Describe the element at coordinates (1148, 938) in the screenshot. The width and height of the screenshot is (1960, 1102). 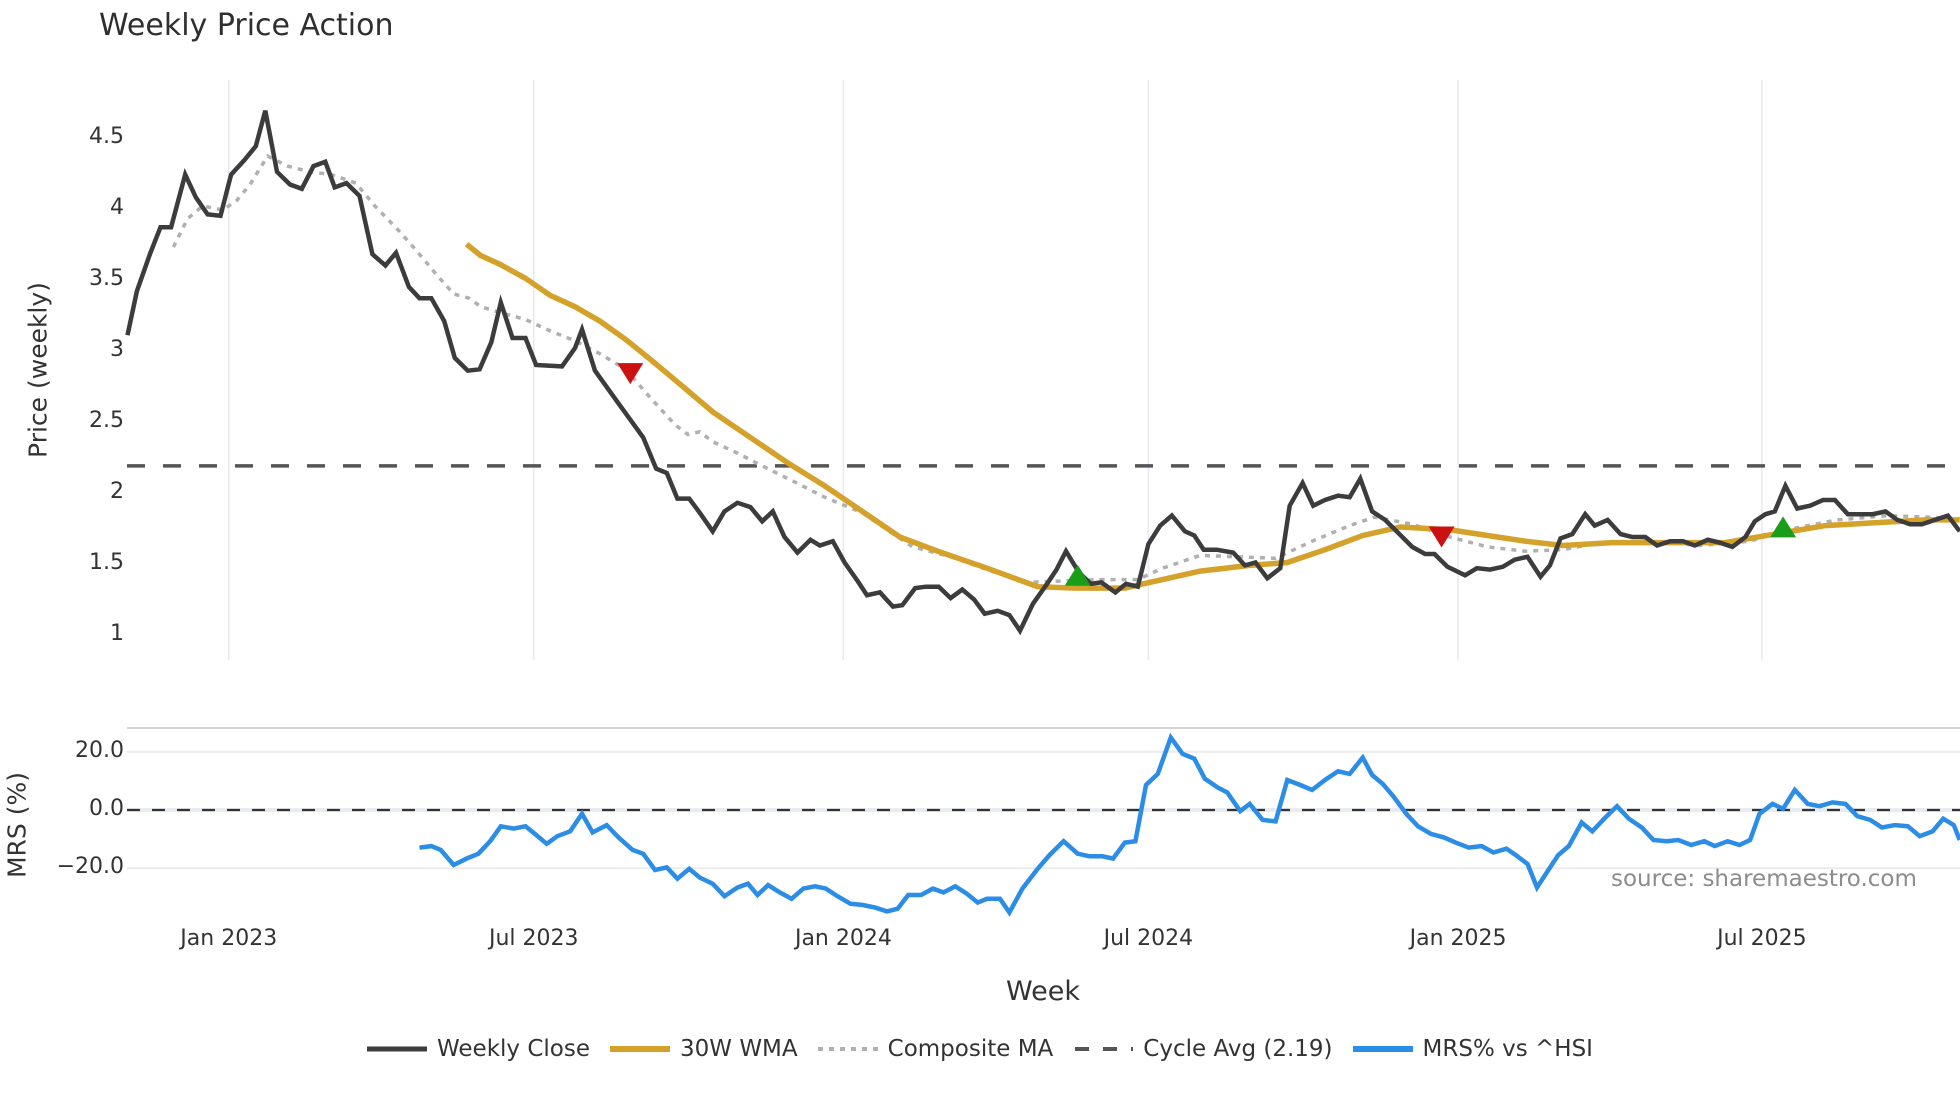
I see `x-tick-label: Jul 2024` at that location.